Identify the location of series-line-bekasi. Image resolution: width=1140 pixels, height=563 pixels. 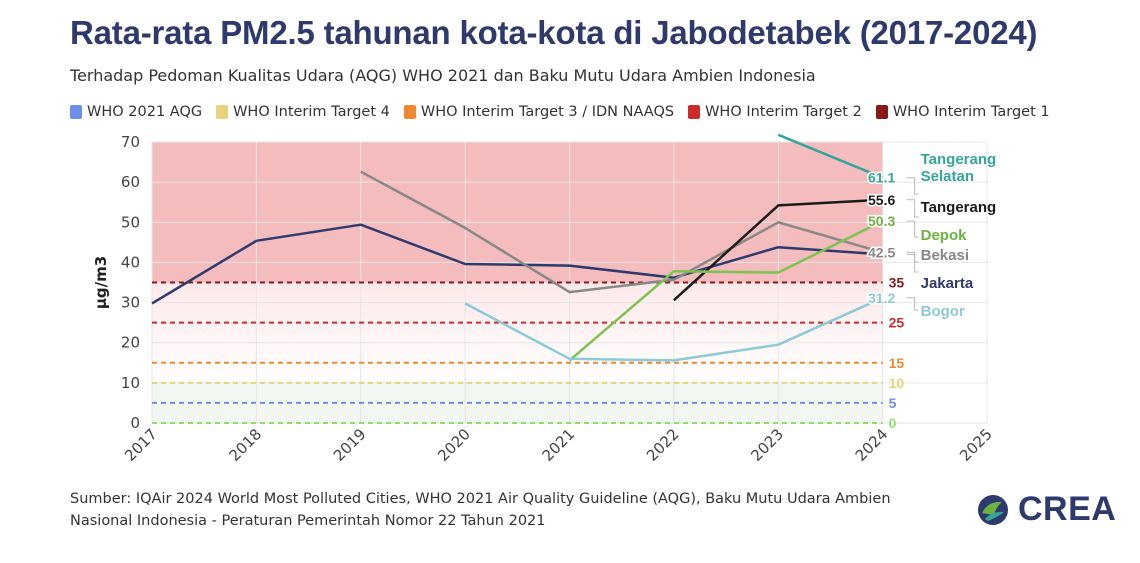
(621, 232).